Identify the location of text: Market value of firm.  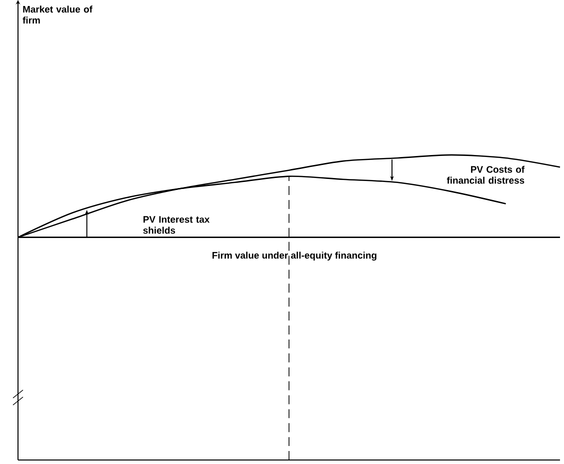
(57, 15).